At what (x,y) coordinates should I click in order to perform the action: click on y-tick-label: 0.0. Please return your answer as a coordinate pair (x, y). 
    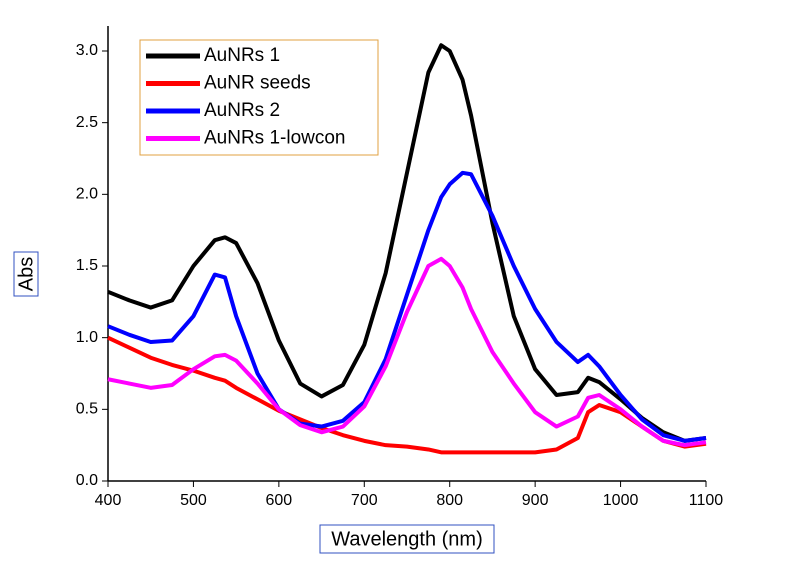
    Looking at the image, I should click on (87, 480).